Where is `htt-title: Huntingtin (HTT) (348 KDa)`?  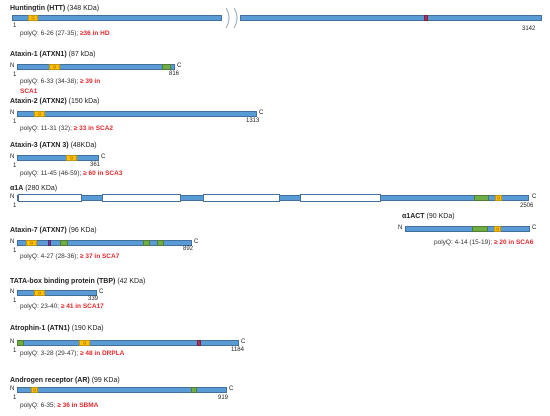
htt-title: Huntingtin (HTT) (348 KDa) is located at coordinates (54, 8).